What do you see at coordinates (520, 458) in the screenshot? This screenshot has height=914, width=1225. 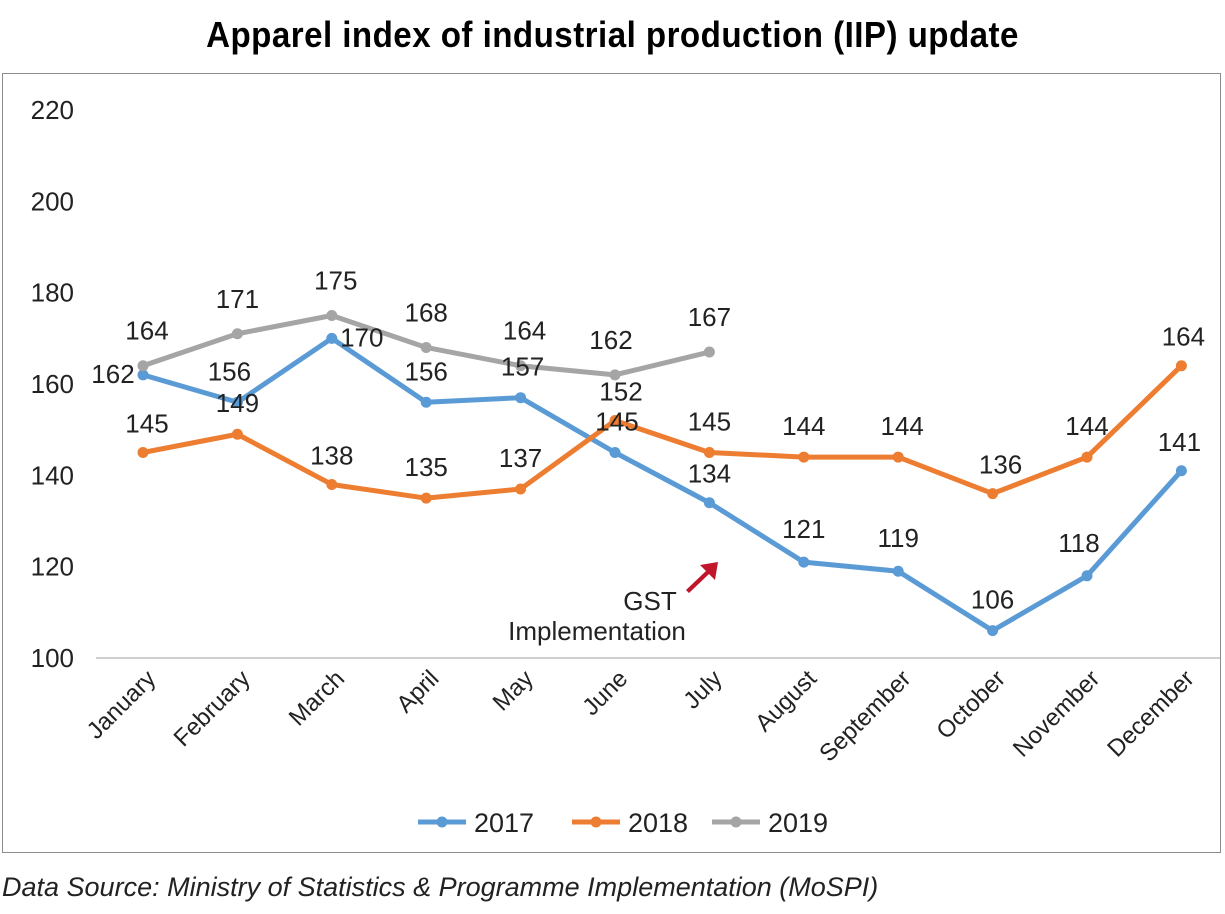 I see `data-label-2018: 137` at bounding box center [520, 458].